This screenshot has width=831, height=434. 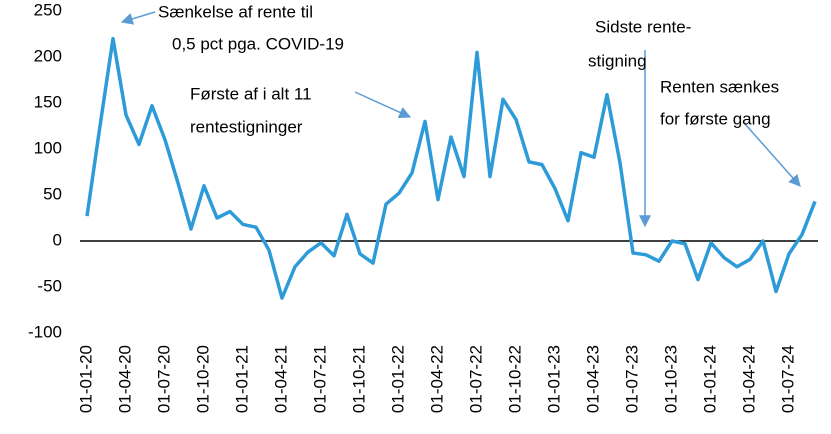 What do you see at coordinates (643, 26) in the screenshot?
I see `annotation: Sidste rente-` at bounding box center [643, 26].